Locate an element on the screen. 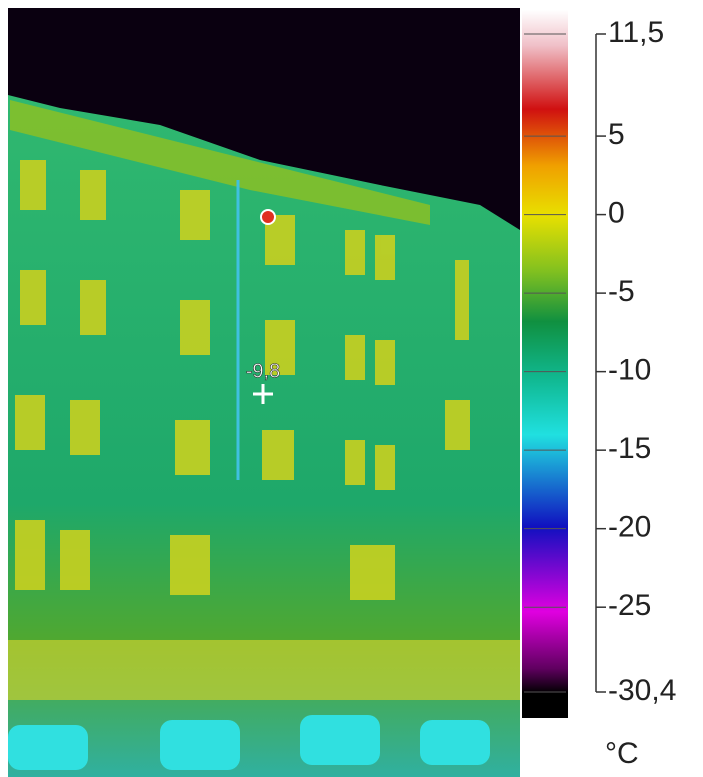 The width and height of the screenshot is (703, 777). scale-label: -25 is located at coordinates (629, 605).